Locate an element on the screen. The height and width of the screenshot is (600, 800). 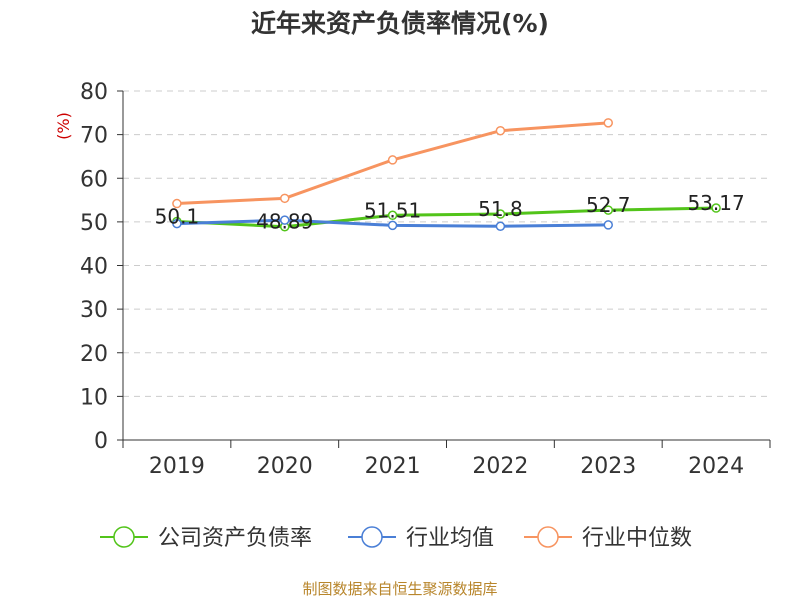
data-label: 53.17 is located at coordinates (715, 203).